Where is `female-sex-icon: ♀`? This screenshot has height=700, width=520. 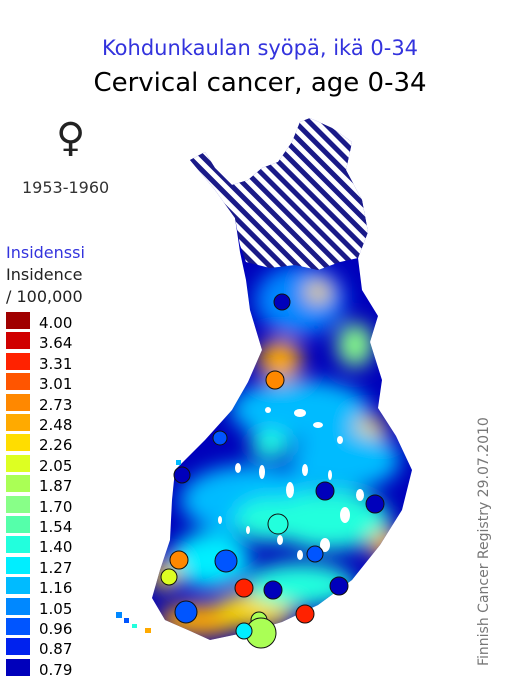 female-sex-icon: ♀ is located at coordinates (71, 138).